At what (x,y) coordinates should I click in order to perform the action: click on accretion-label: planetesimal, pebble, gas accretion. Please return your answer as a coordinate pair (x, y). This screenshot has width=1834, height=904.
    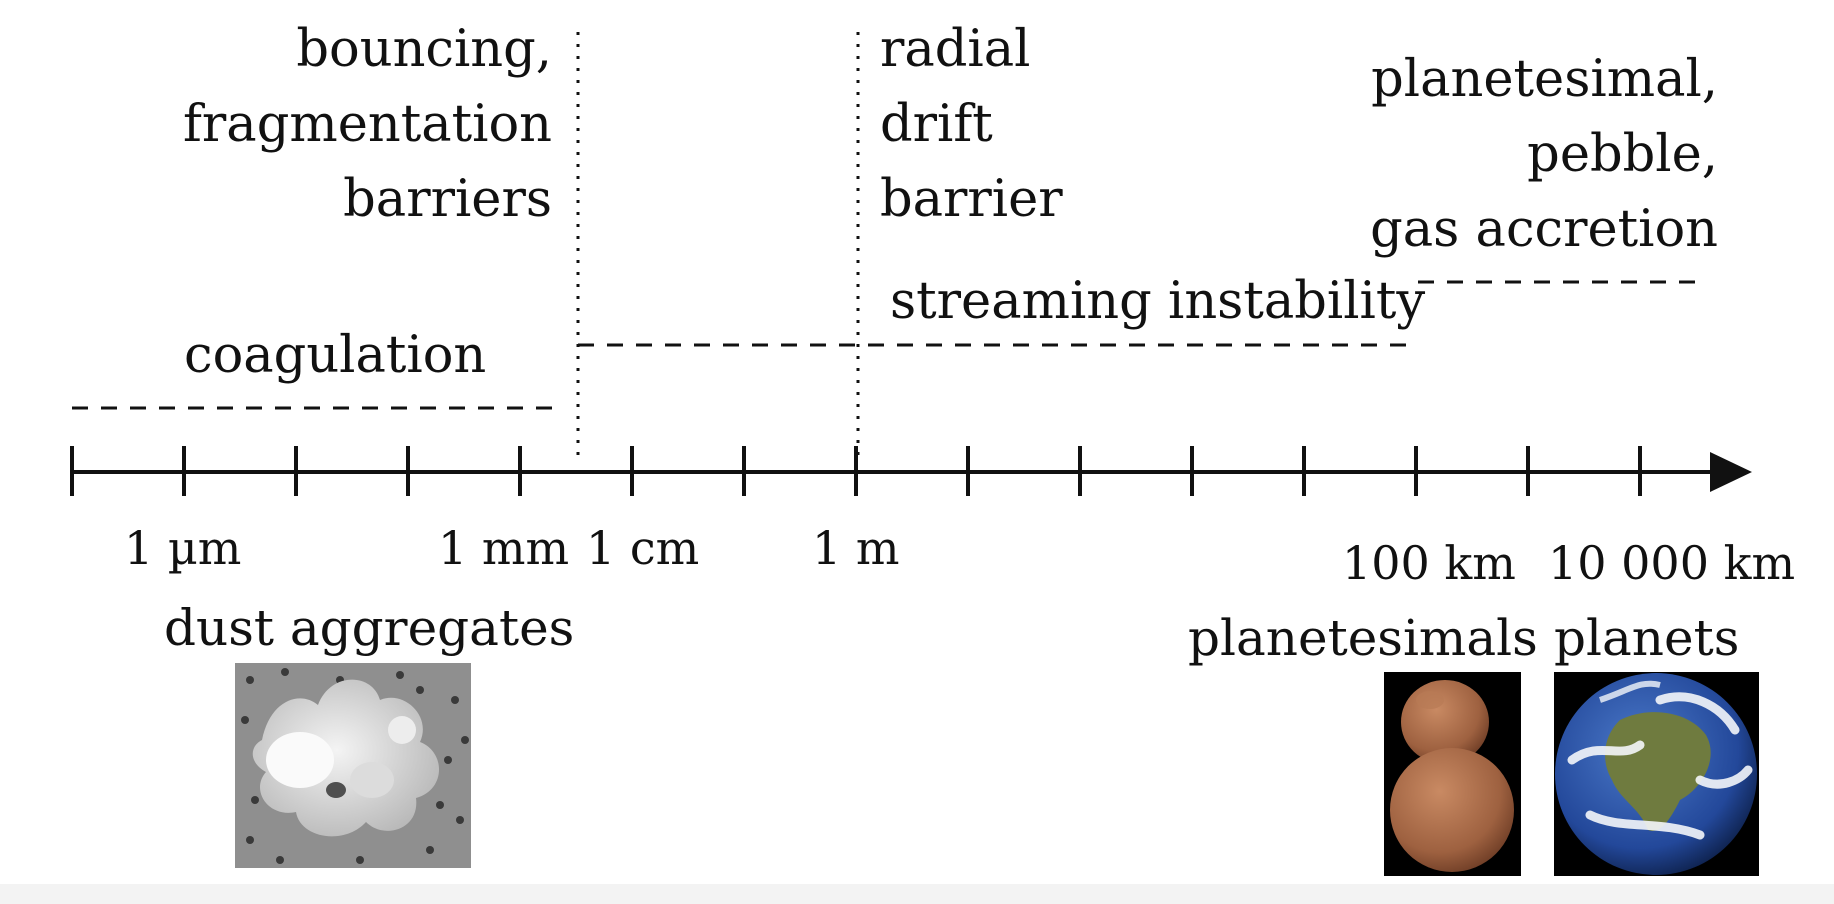
    Looking at the image, I should click on (1544, 154).